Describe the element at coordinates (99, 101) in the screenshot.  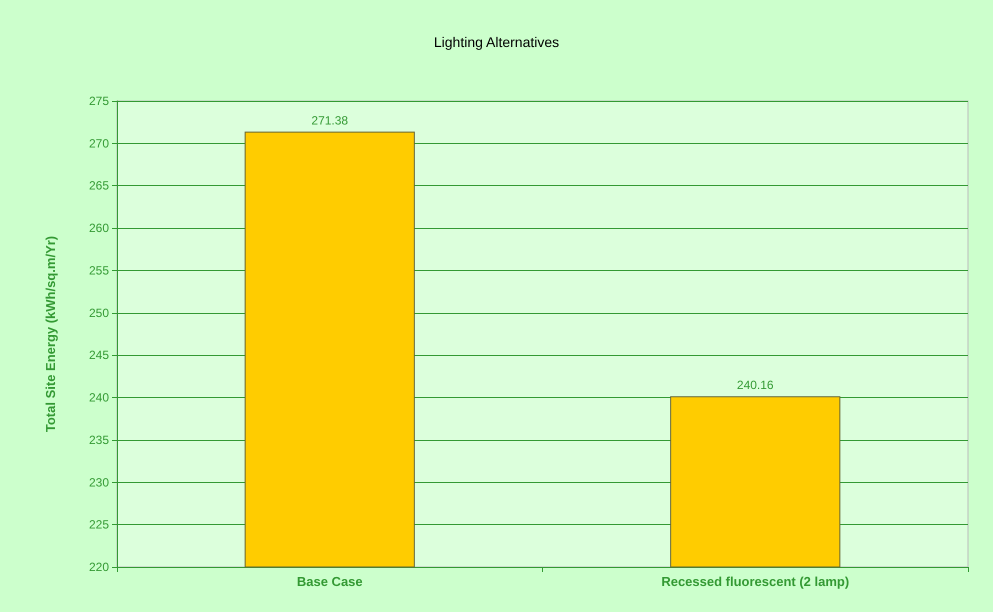
I see `y-tick-label: 275` at that location.